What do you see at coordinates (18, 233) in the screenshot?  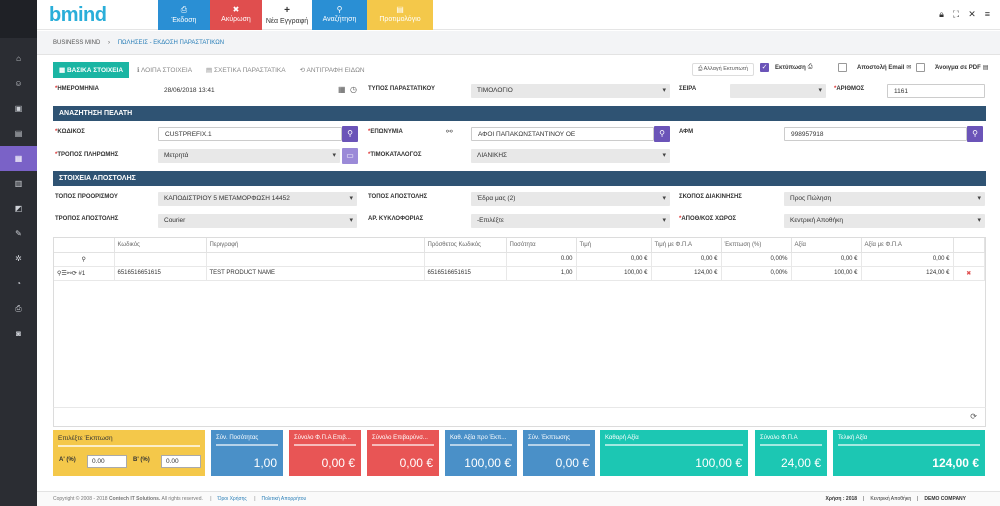 I see `tools-icon: ✎` at bounding box center [18, 233].